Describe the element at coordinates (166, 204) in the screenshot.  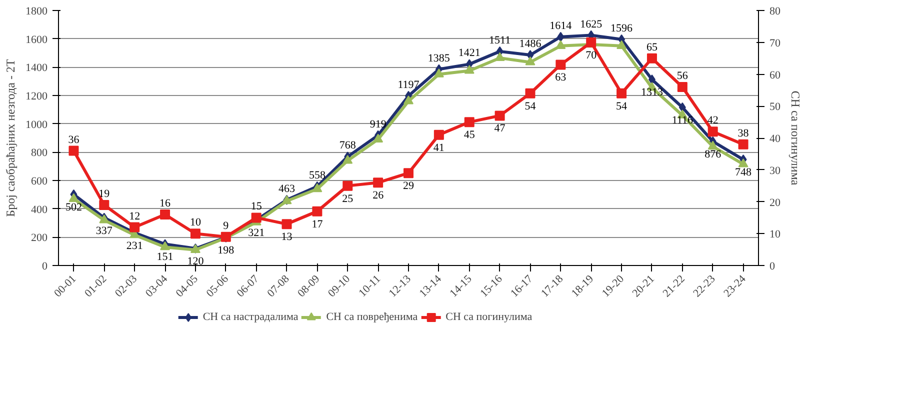
I see `data-label: 16` at that location.